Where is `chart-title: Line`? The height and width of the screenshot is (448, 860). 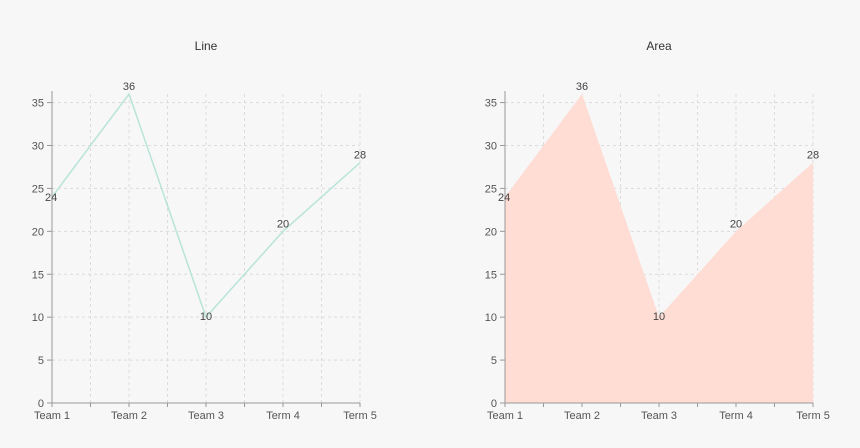 chart-title: Line is located at coordinates (206, 46).